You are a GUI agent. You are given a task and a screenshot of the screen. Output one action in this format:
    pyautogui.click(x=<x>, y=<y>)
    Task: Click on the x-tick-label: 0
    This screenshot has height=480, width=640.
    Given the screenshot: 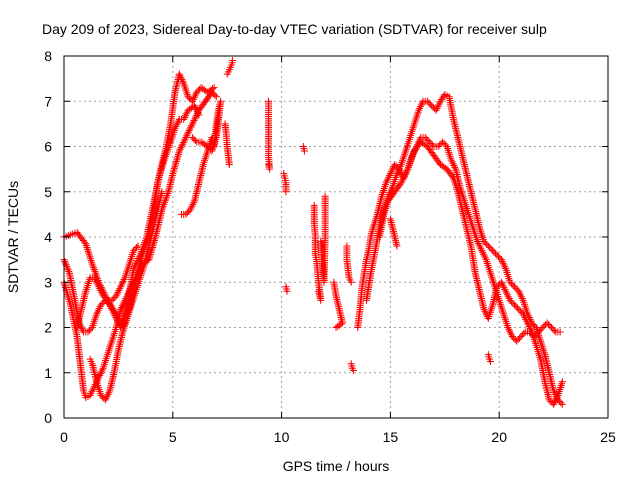 What is the action you would take?
    pyautogui.click(x=64, y=437)
    